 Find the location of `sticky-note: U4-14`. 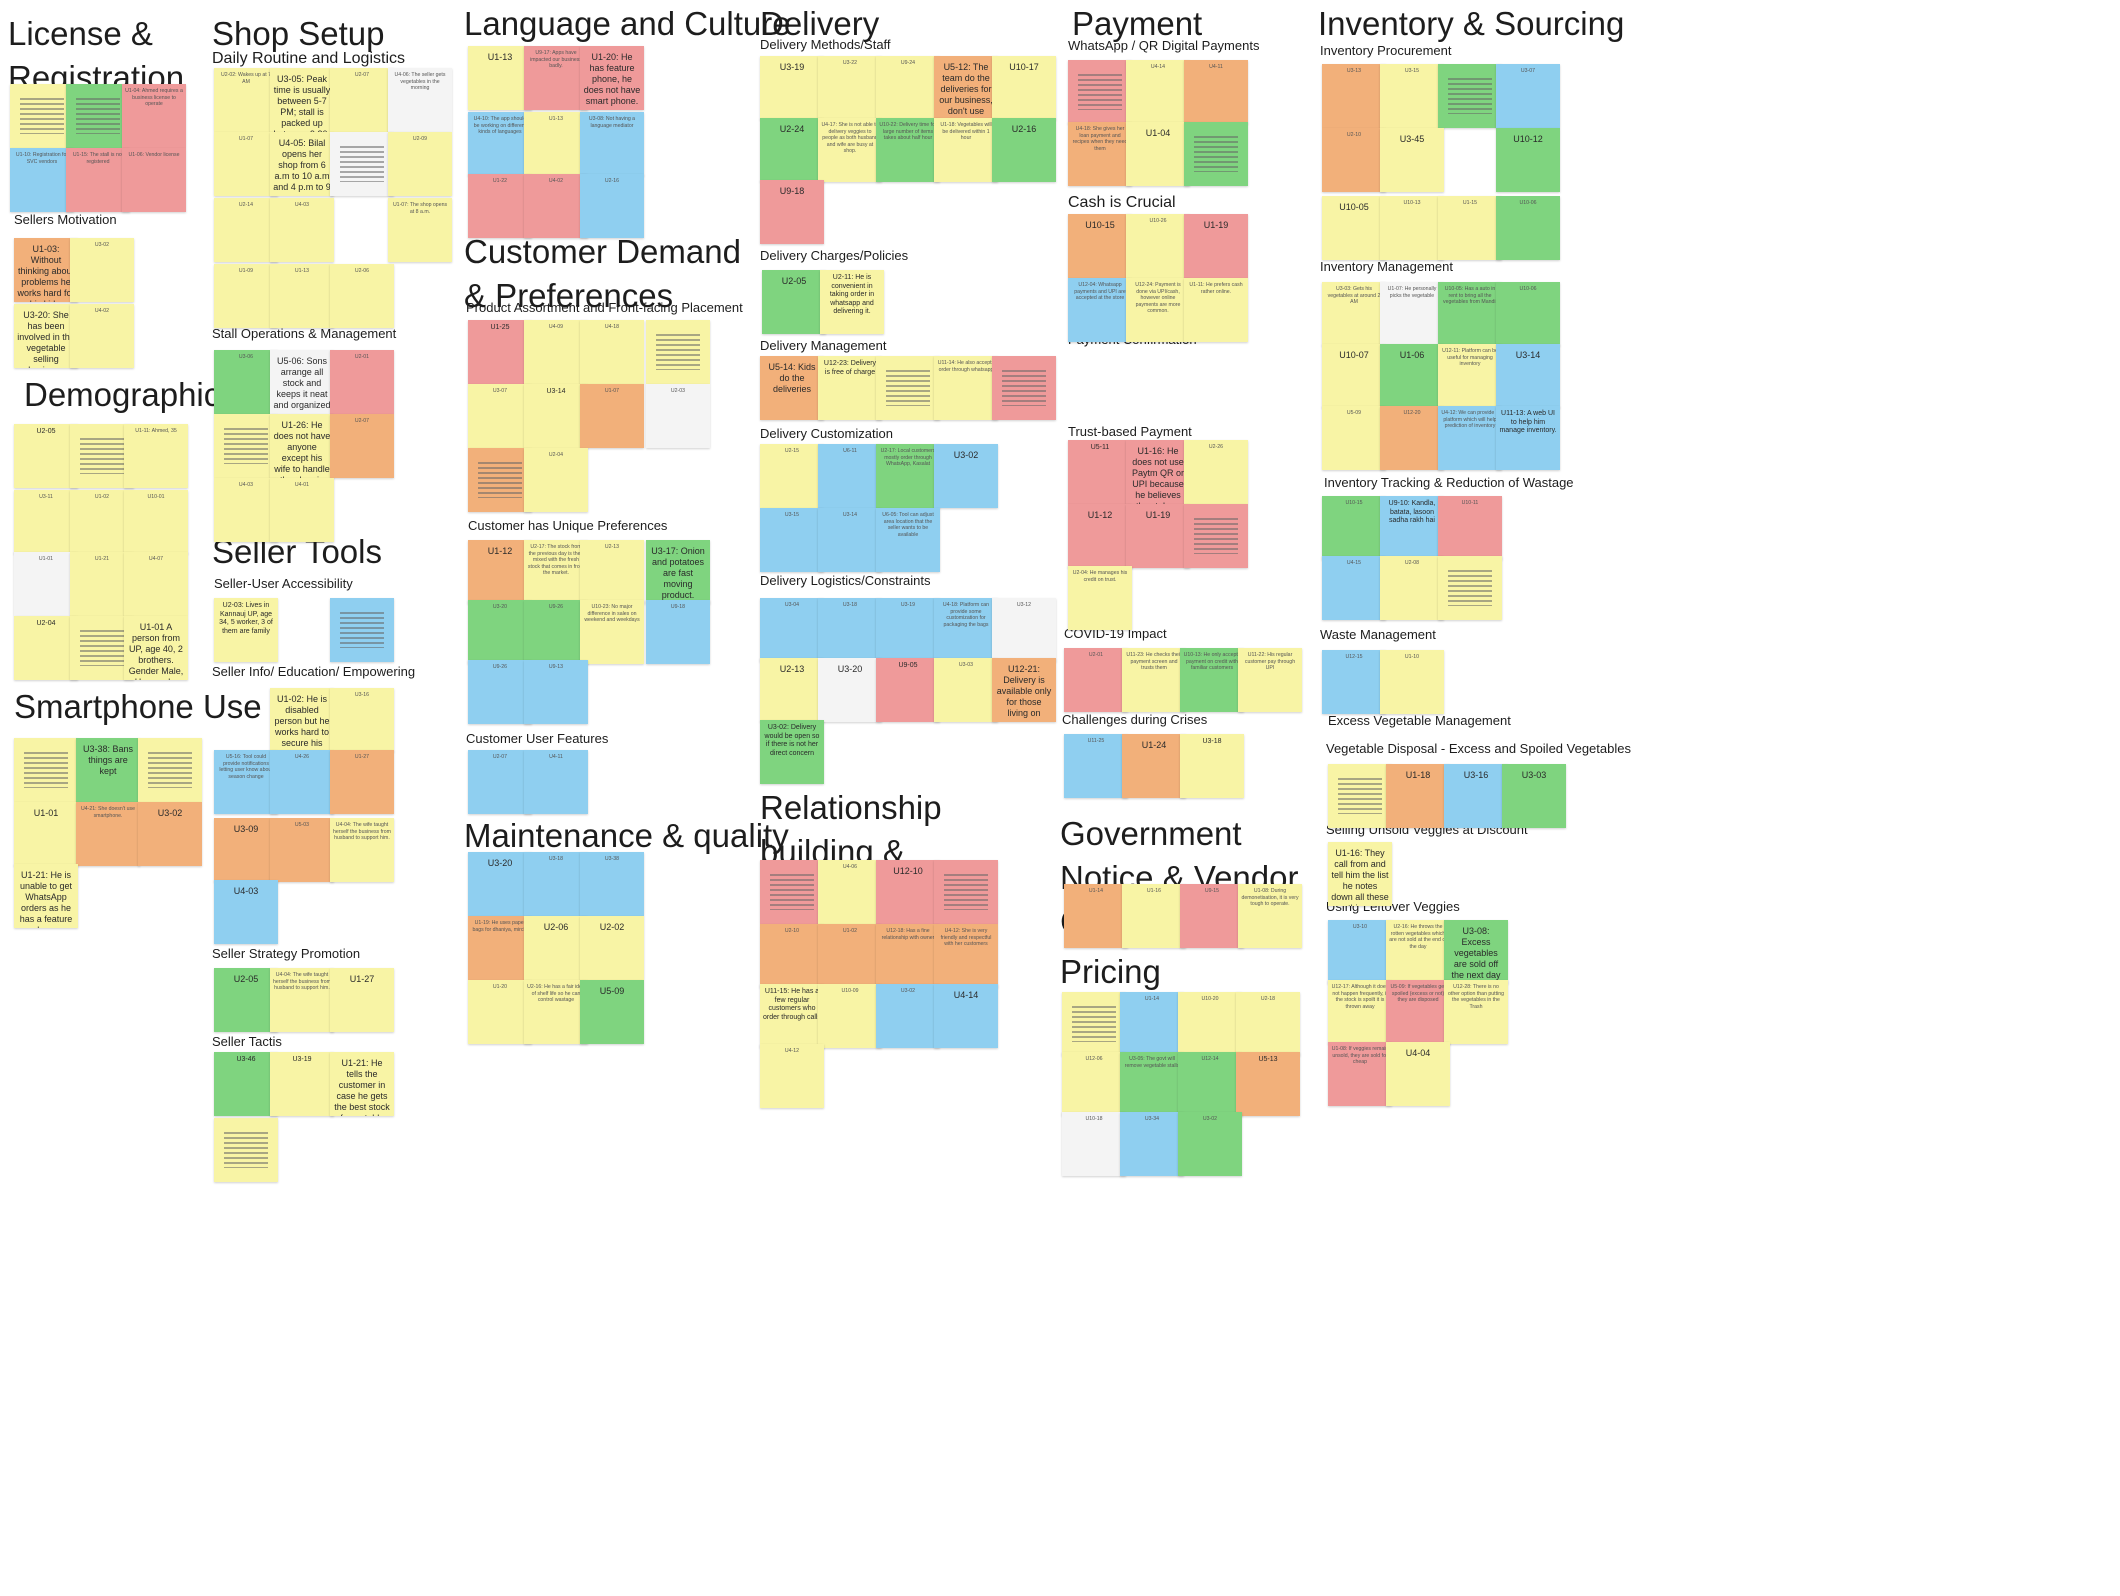

sticky-note: U4-14 is located at coordinates (966, 1016).